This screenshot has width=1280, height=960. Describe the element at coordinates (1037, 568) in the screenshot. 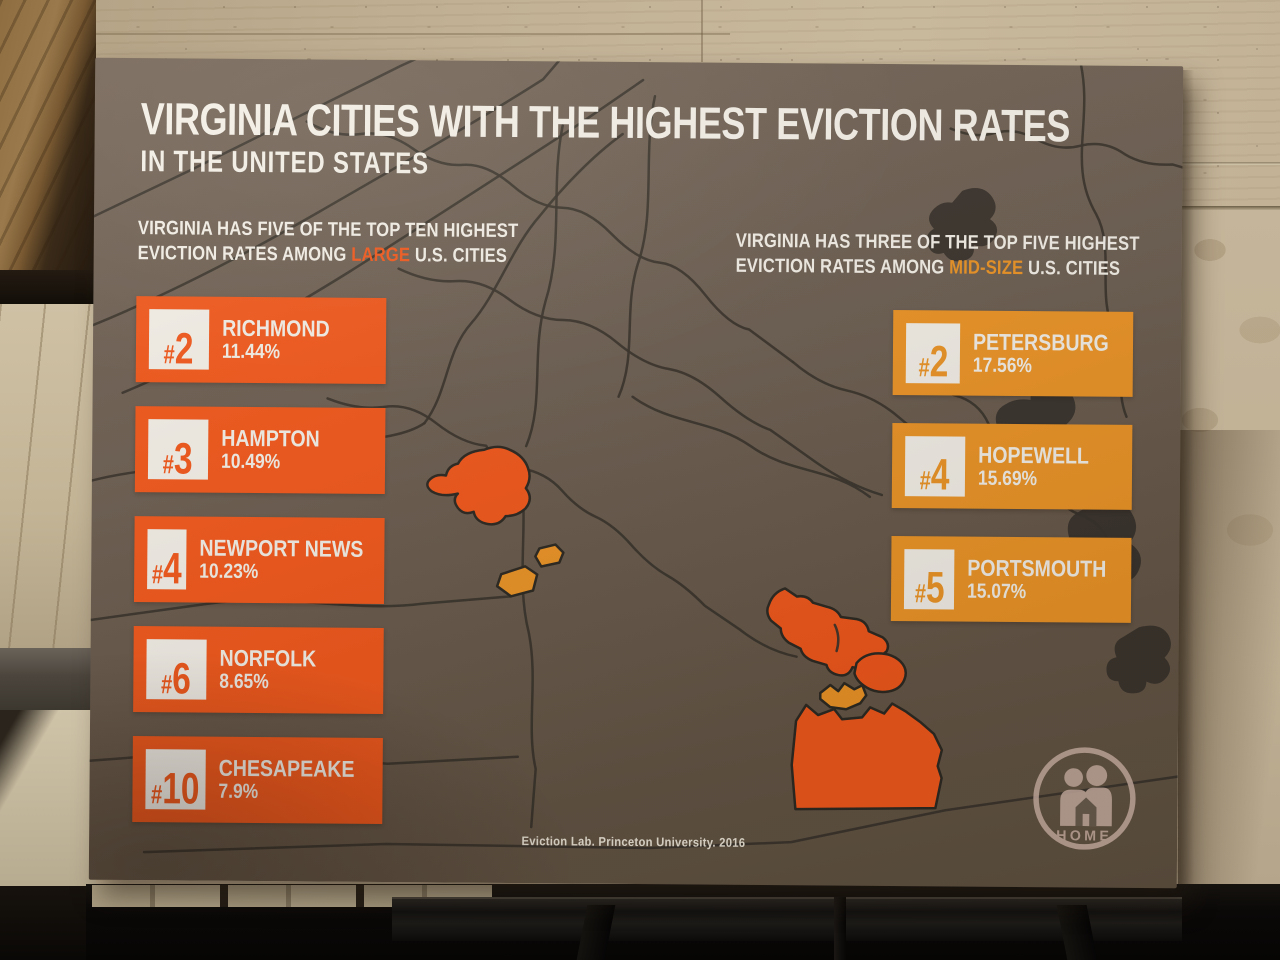

I see `city-label: PORTSMOUTH` at that location.